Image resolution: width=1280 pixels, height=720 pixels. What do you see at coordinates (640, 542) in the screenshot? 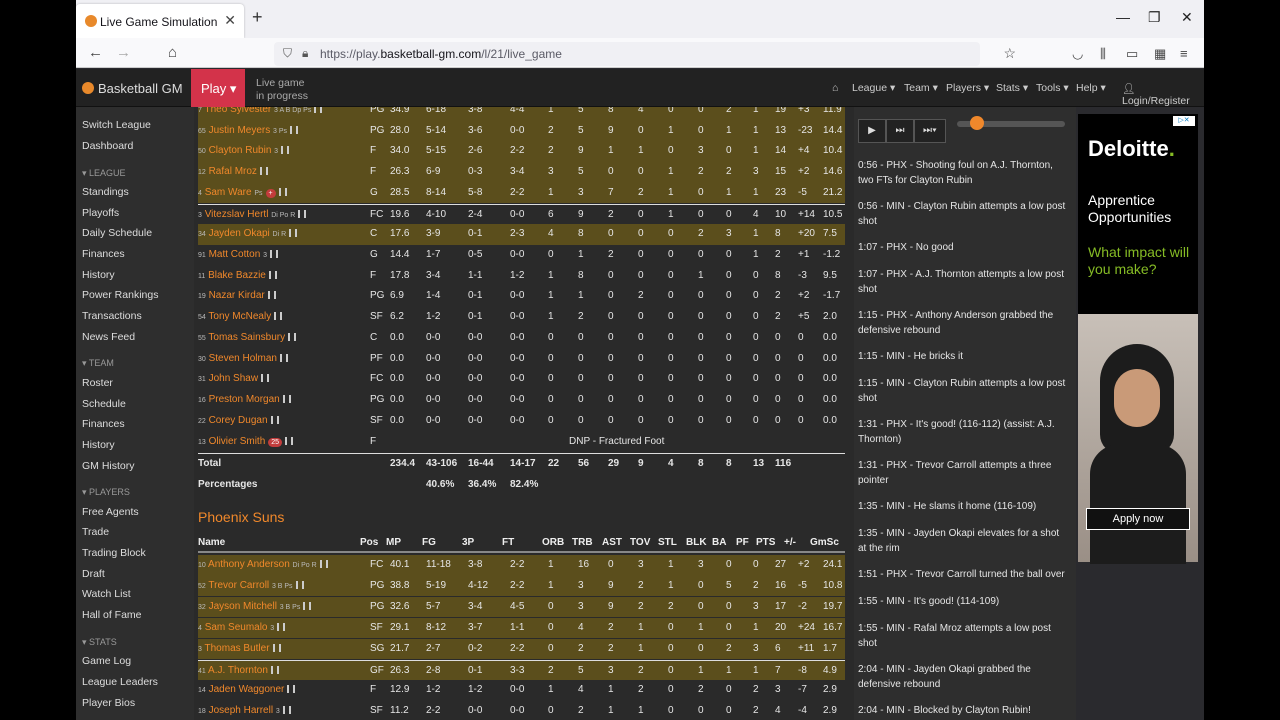
I see `column-header: TOV` at bounding box center [640, 542].